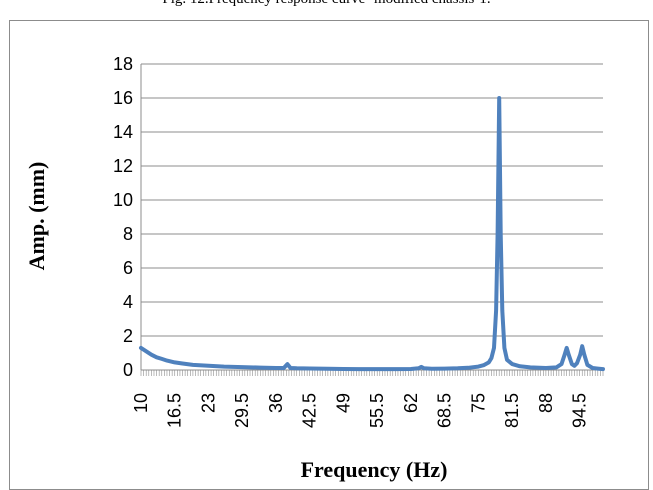 The width and height of the screenshot is (653, 490). What do you see at coordinates (123, 132) in the screenshot?
I see `y-tick-label: 14` at bounding box center [123, 132].